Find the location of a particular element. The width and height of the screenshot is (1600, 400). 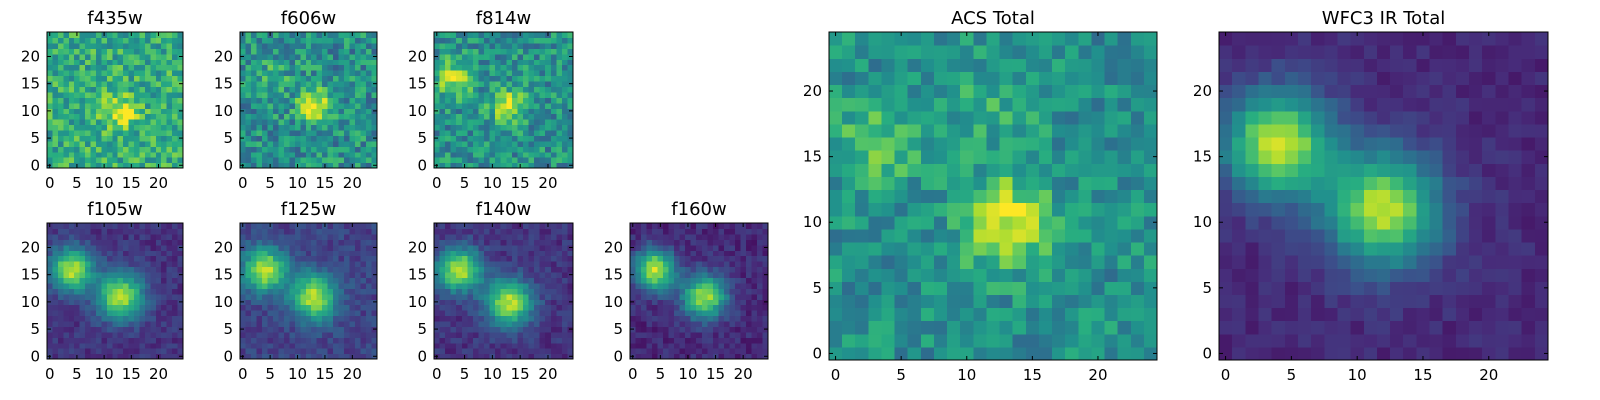

x-tick-label: 0 is located at coordinates (50, 183).